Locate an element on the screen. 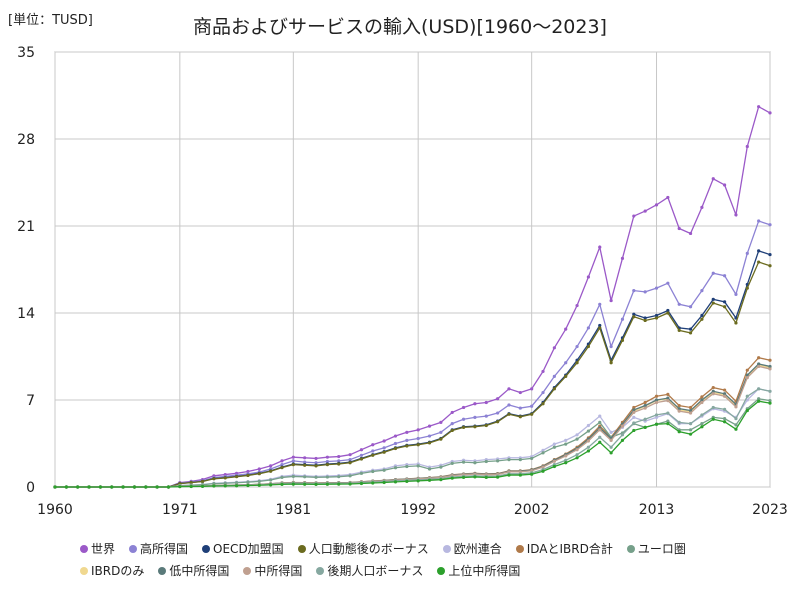  legend-label: 欧州連合 is located at coordinates (477, 549).